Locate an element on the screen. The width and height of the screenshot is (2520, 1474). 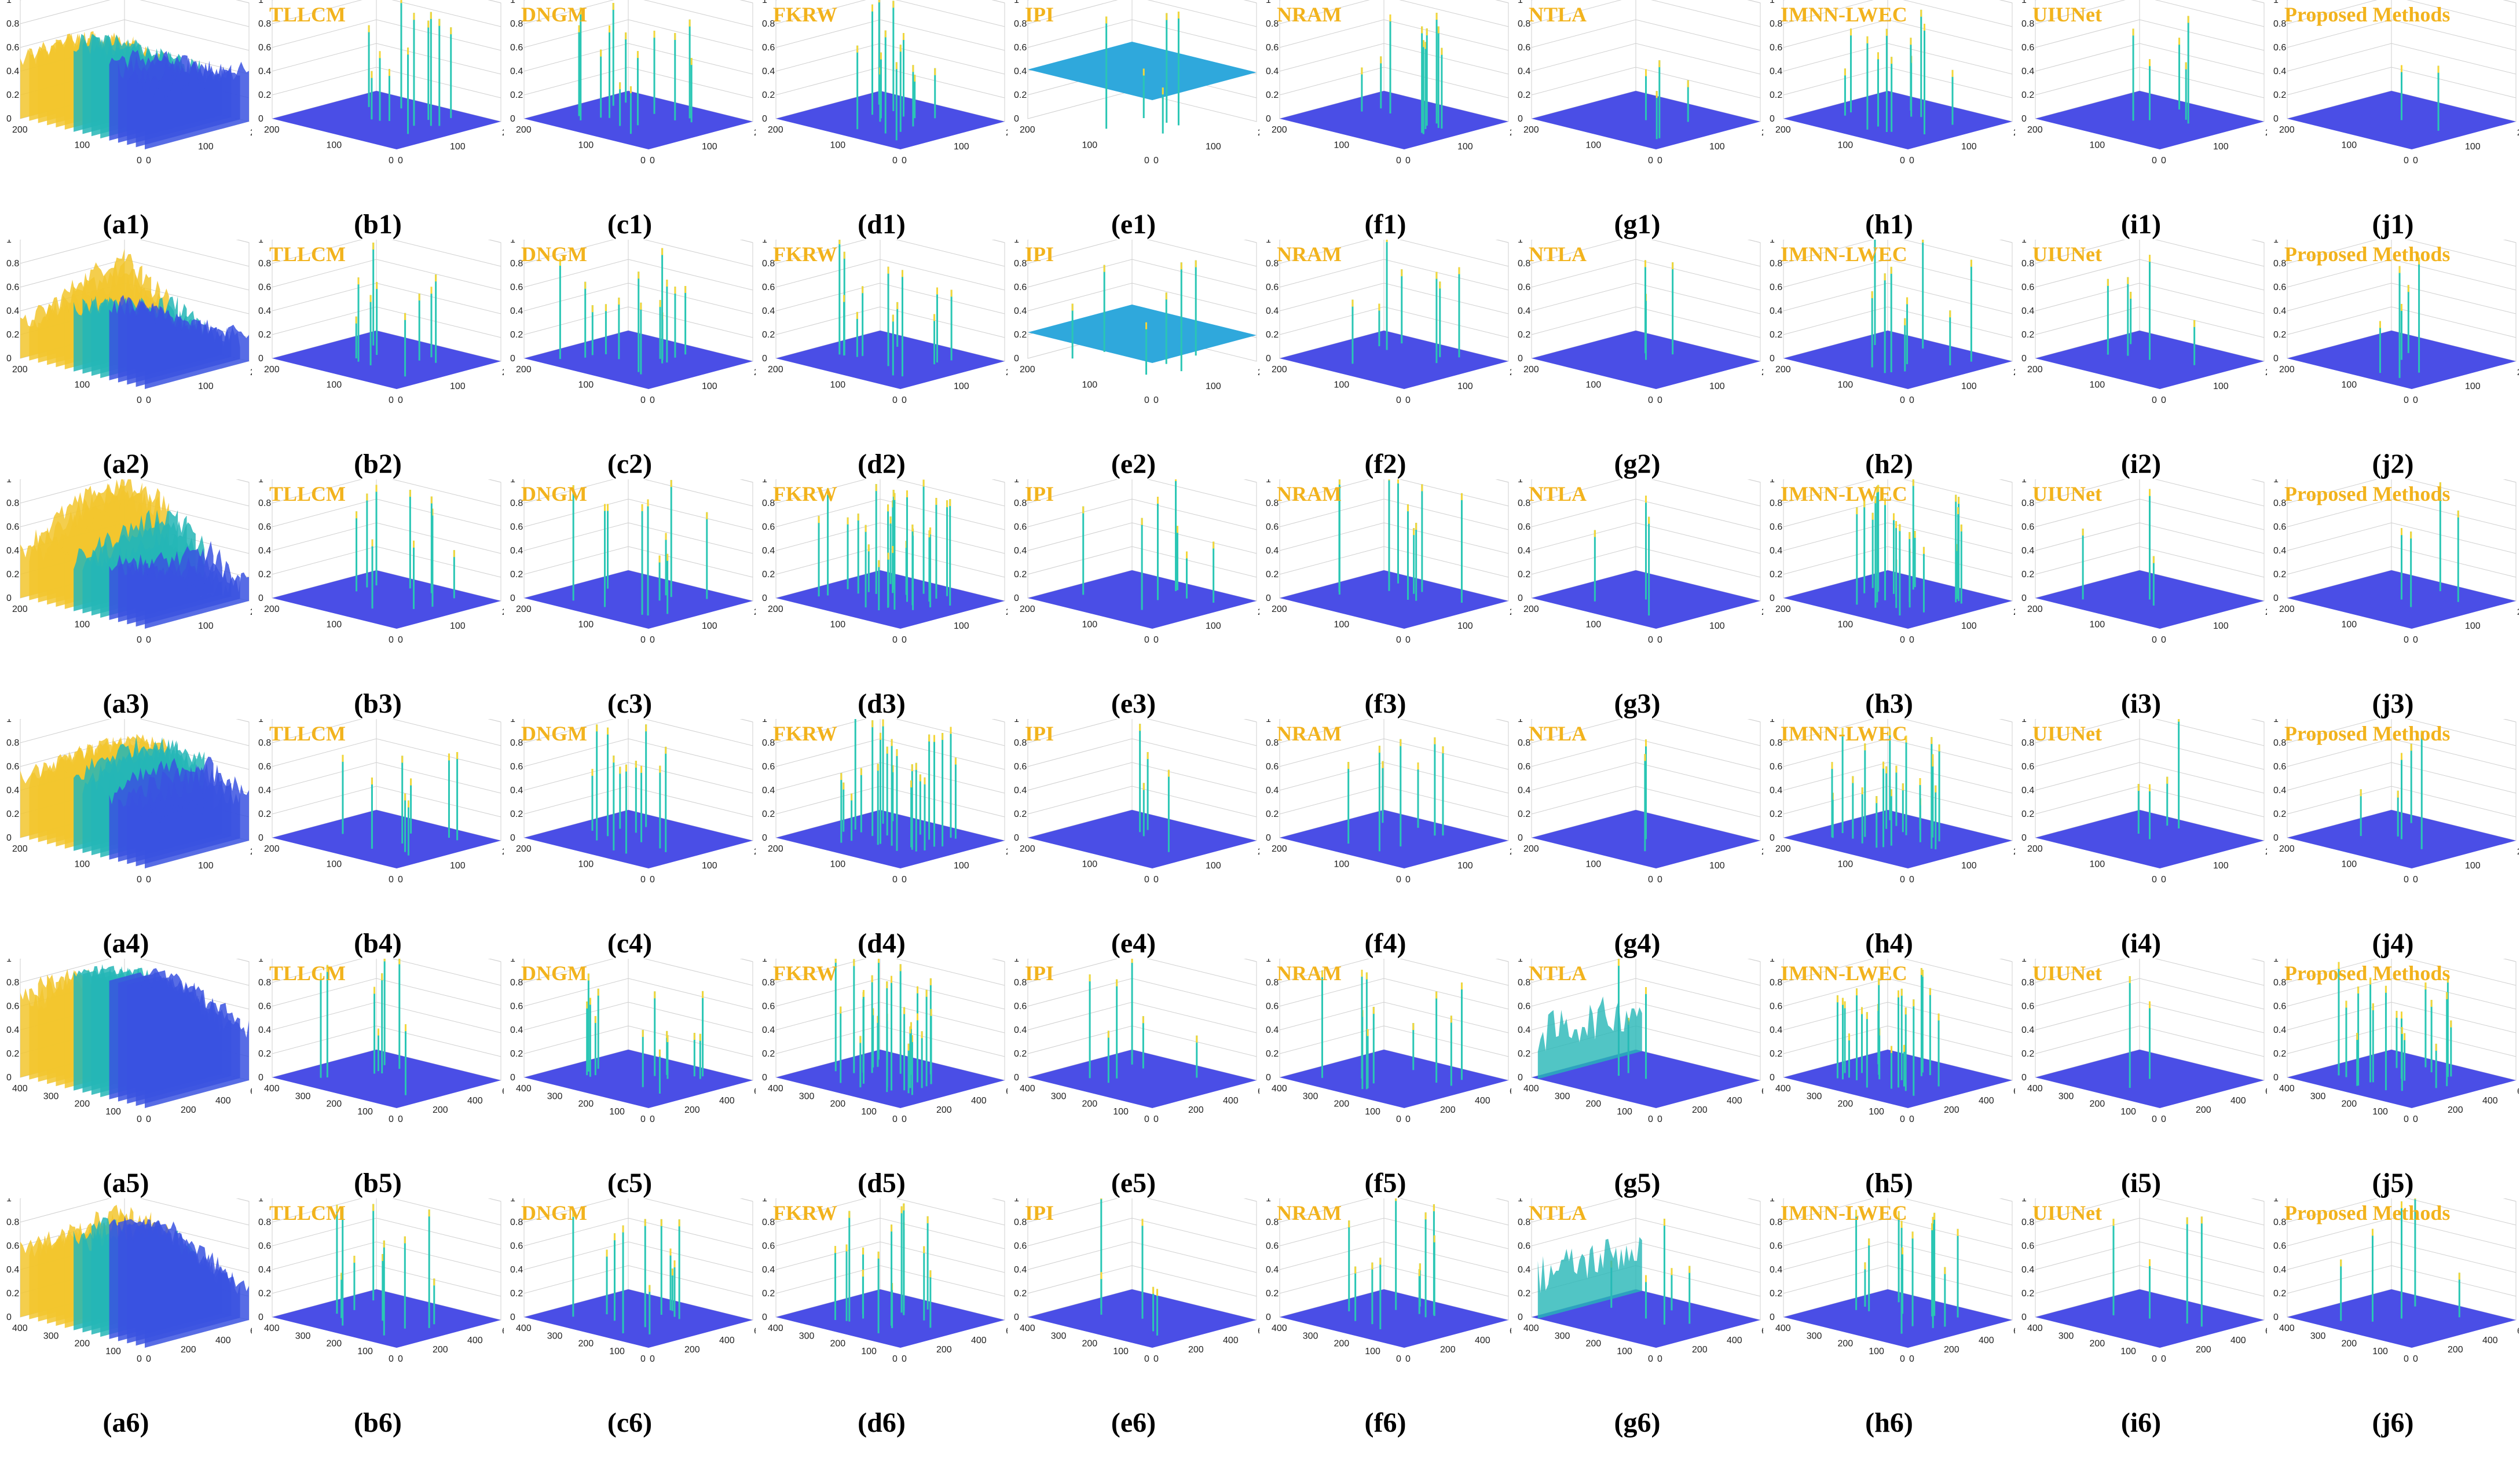
y-tick-label: 400 is located at coordinates (727, 1101).